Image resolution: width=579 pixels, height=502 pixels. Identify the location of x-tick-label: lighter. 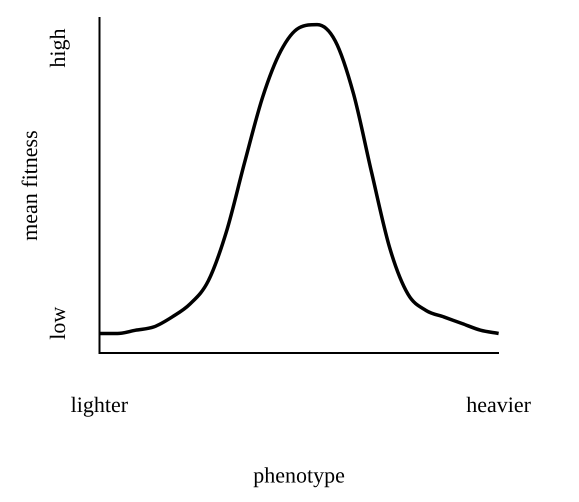
(99, 405).